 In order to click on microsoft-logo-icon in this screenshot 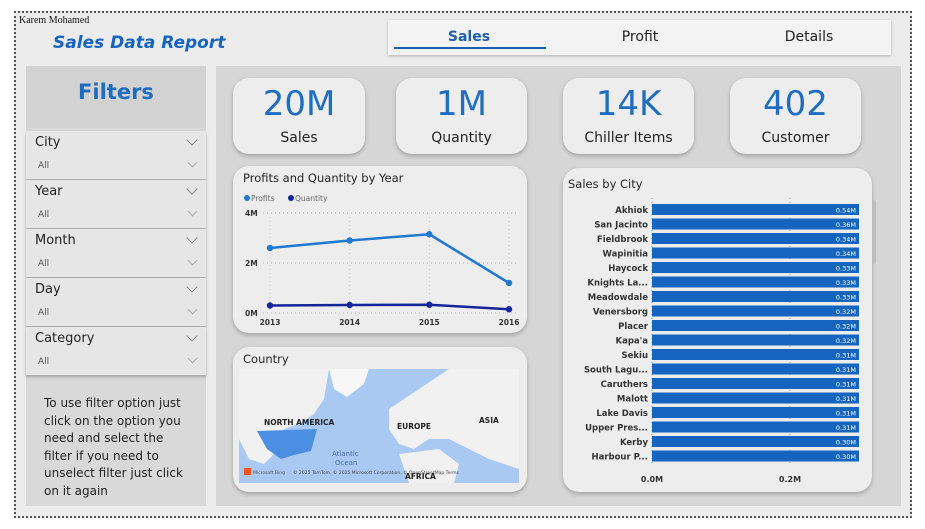, I will do `click(247, 471)`.